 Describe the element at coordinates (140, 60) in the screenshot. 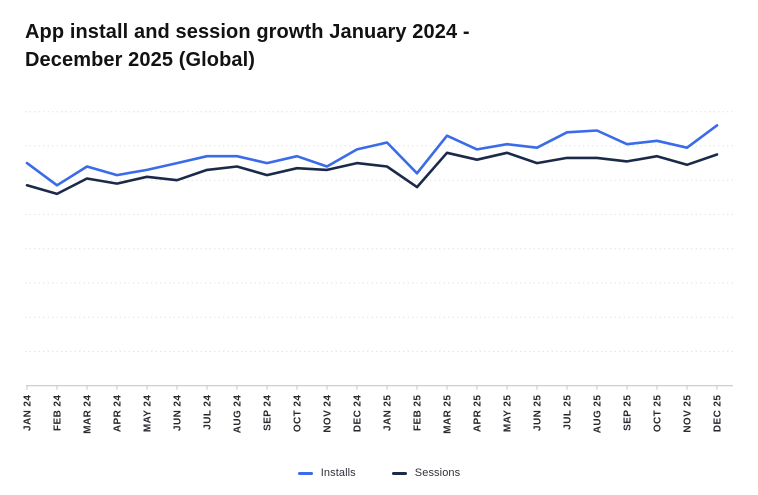

I see `chart-title-line-2: December 2025 (Global)` at that location.